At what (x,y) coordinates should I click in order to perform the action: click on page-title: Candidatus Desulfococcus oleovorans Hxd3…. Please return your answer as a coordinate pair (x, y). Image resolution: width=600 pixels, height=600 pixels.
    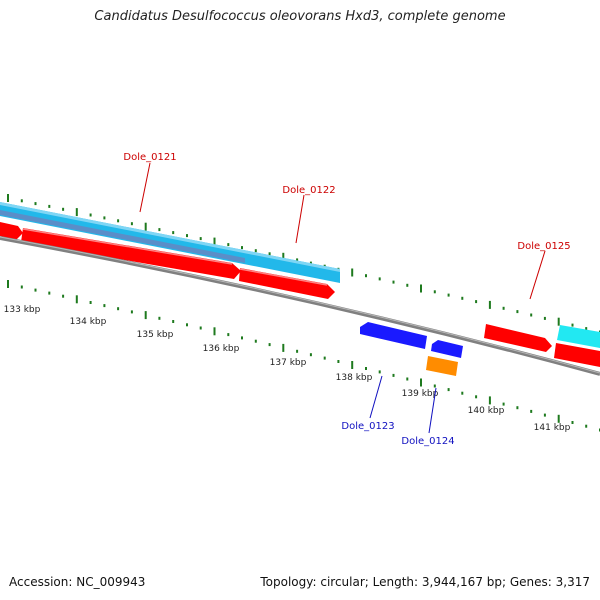
    Looking at the image, I should click on (300, 16).